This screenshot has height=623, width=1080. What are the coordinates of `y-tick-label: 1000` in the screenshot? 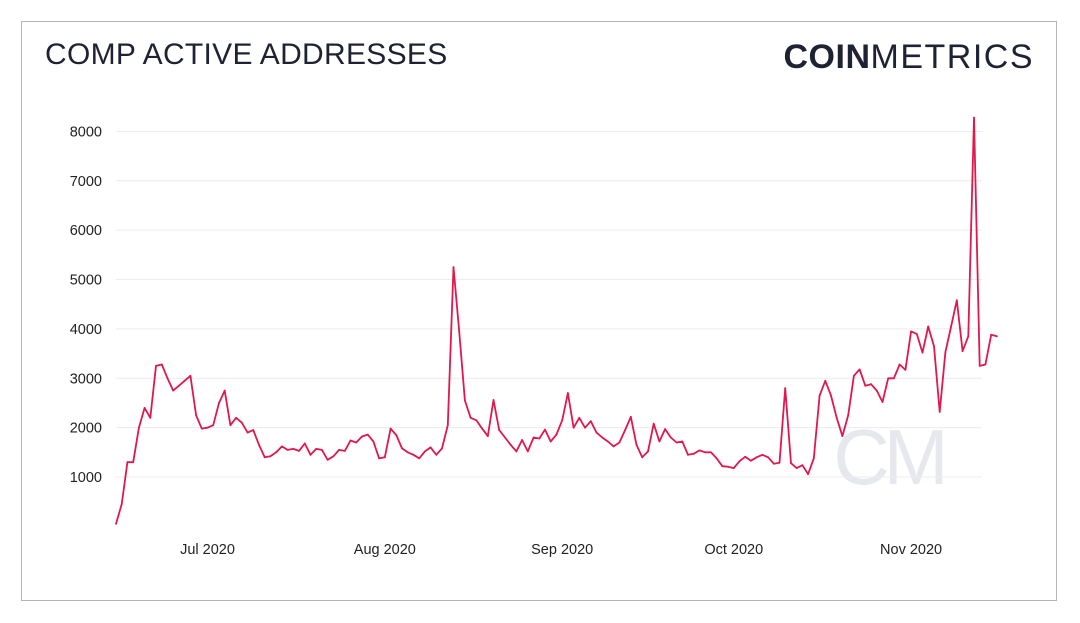 It's located at (86, 478).